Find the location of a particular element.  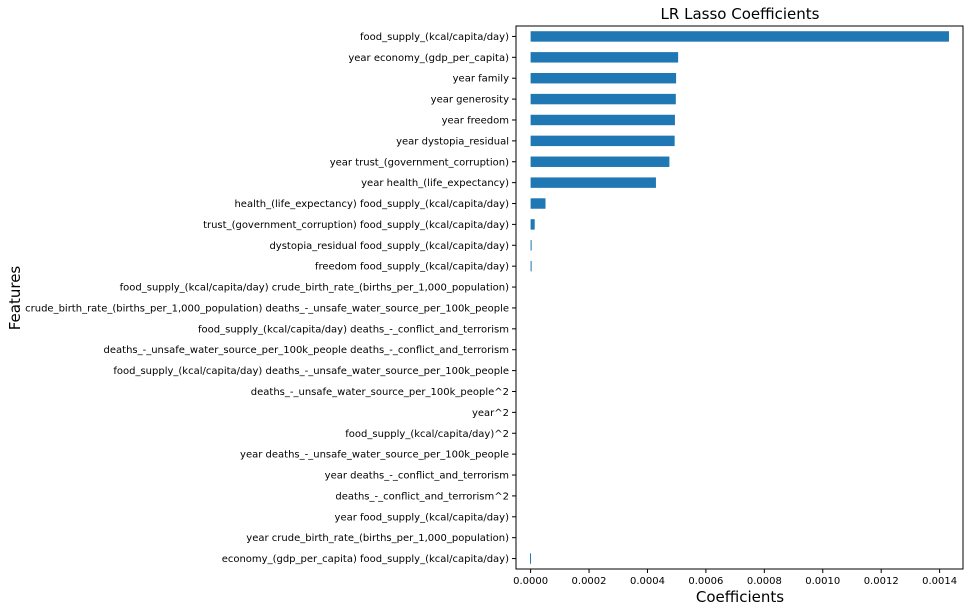

y-tick-label: year generosity is located at coordinates (470, 100).